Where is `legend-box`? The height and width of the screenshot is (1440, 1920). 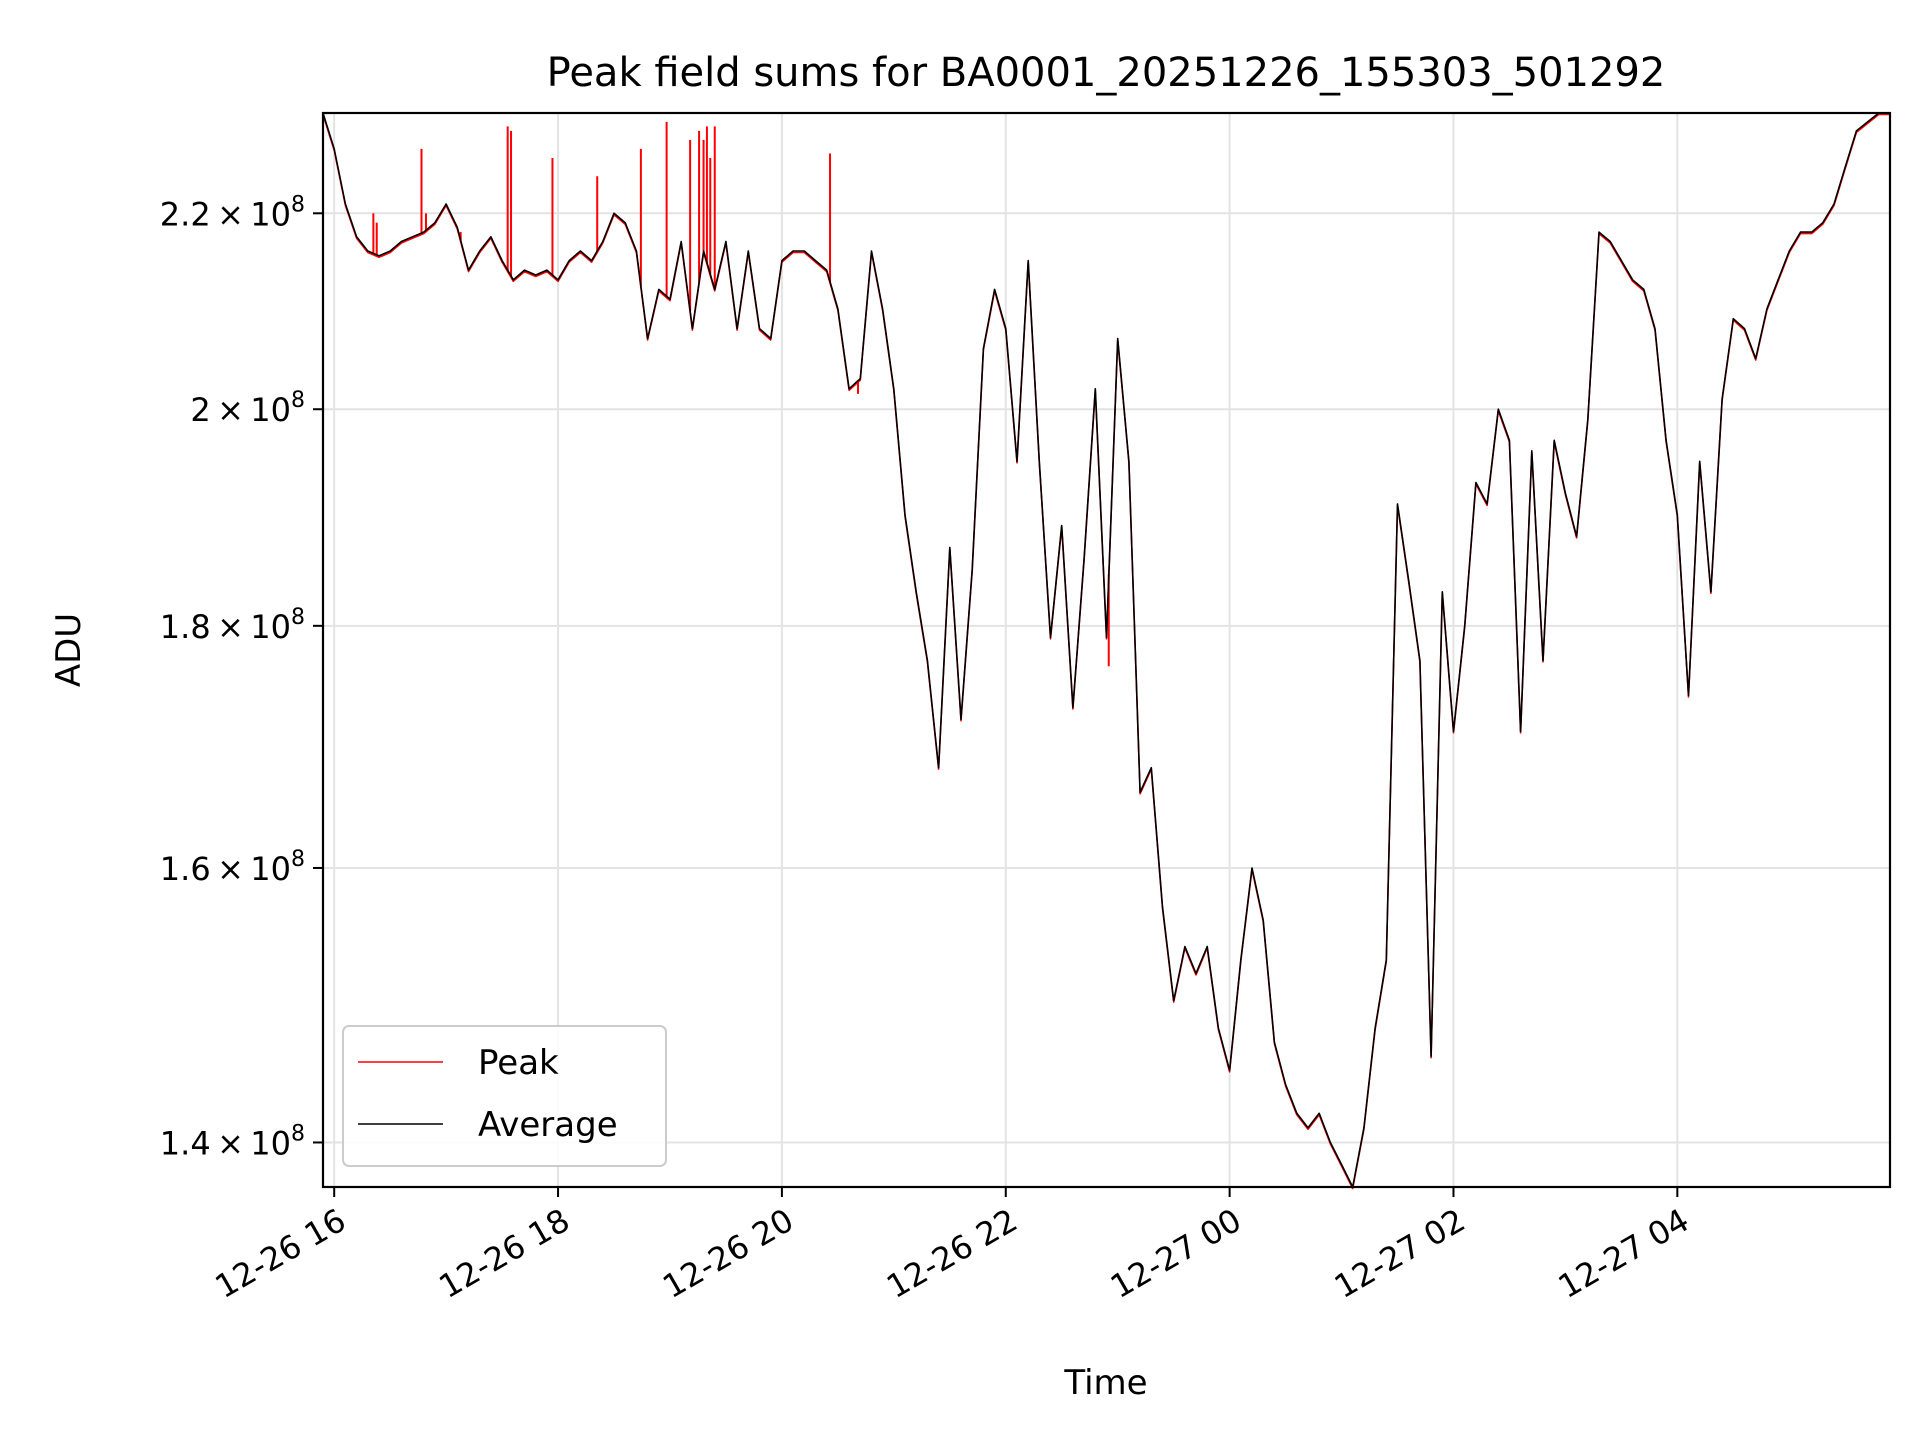 legend-box is located at coordinates (504, 1096).